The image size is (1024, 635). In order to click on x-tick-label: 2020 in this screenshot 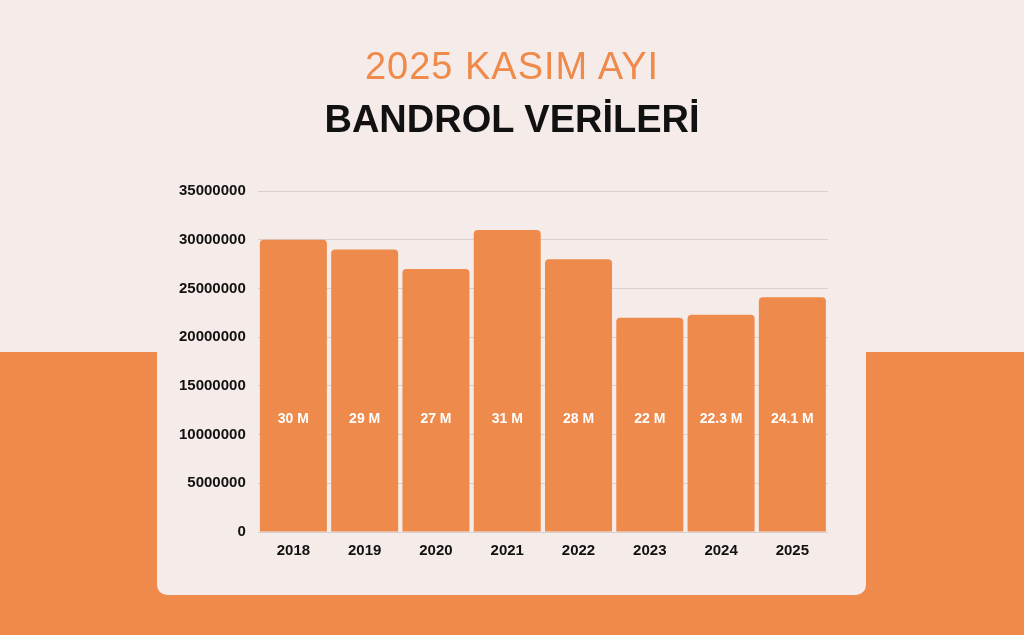, I will do `click(436, 550)`.